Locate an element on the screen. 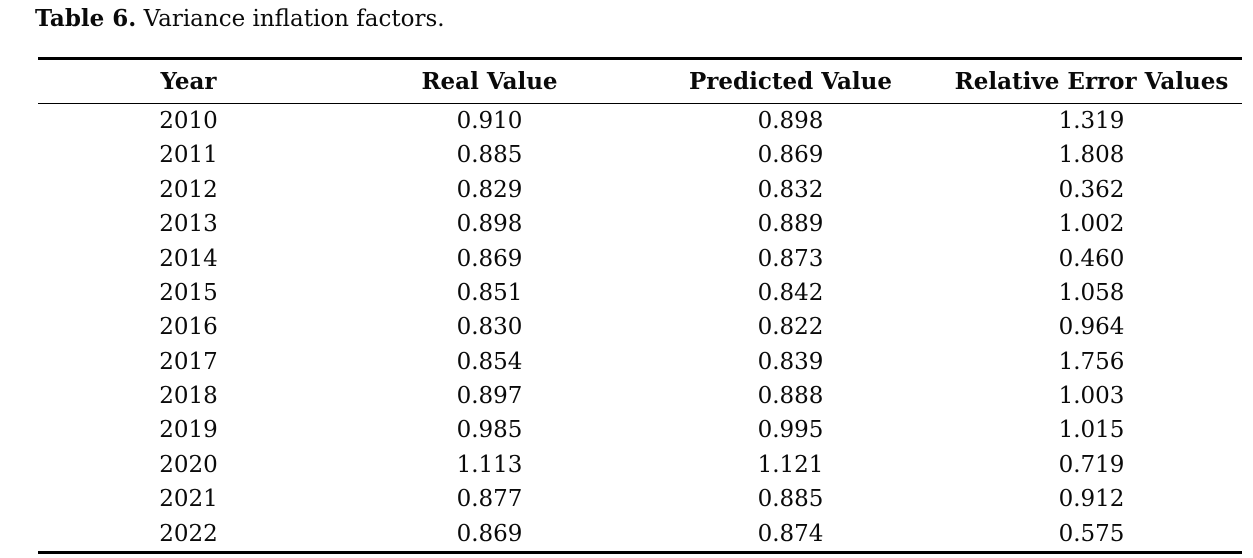 The height and width of the screenshot is (558, 1253). value-cell: 0.889 is located at coordinates (790, 224).